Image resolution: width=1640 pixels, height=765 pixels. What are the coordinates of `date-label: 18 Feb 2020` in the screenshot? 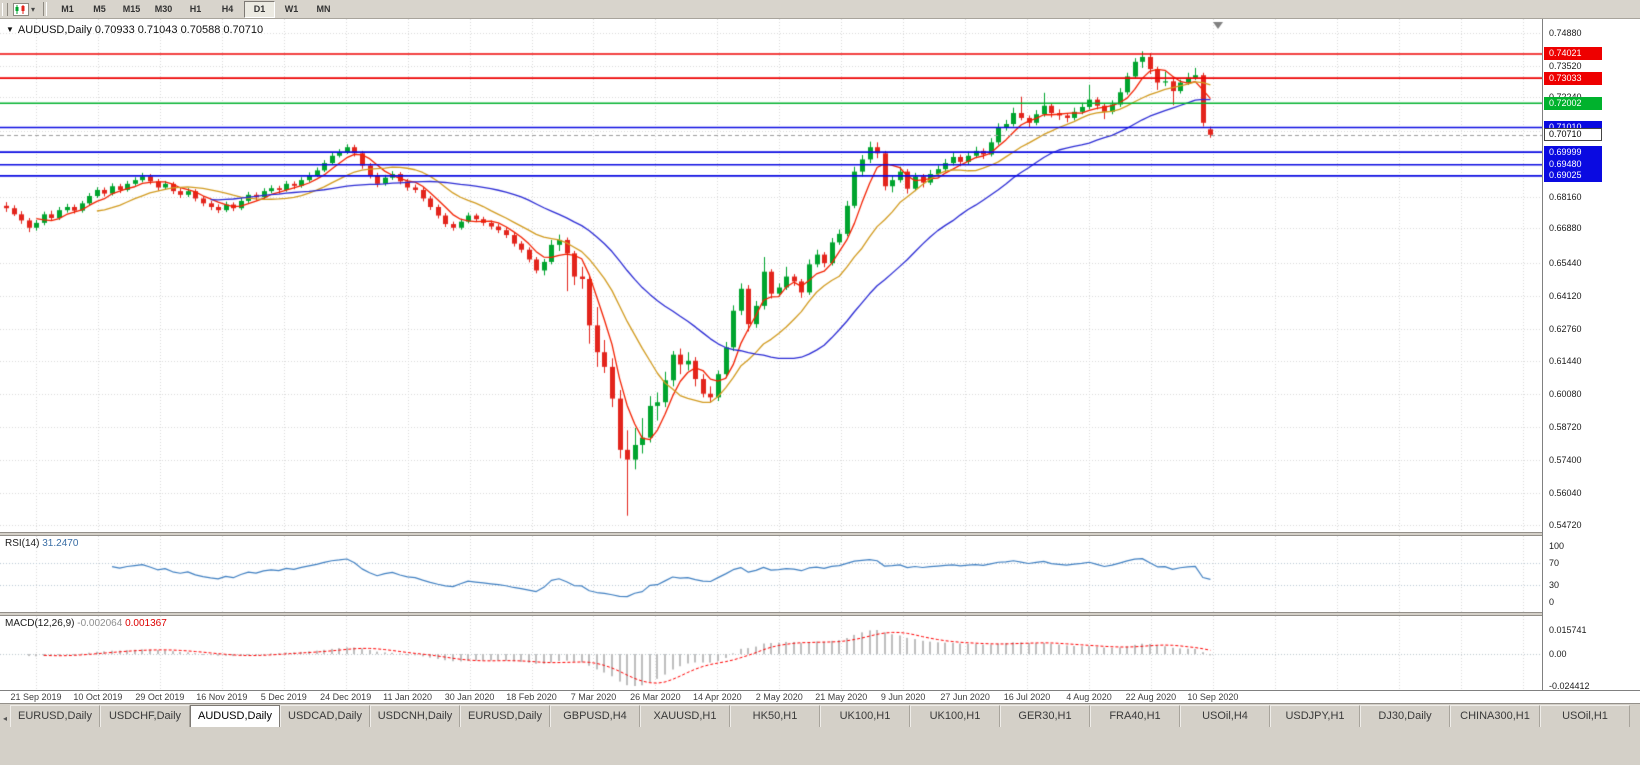 It's located at (531, 697).